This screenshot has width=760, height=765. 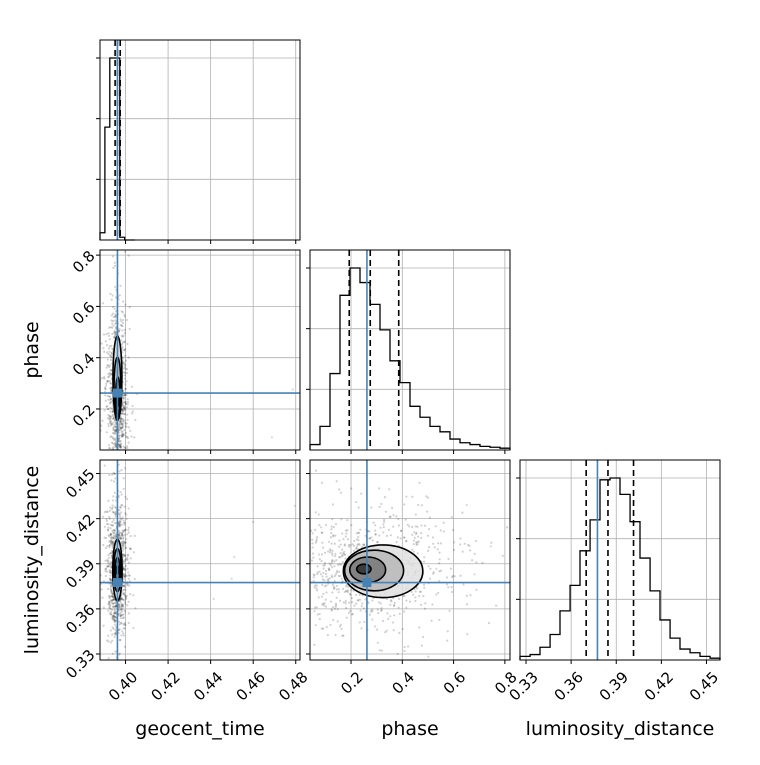 What do you see at coordinates (200, 140) in the screenshot?
I see `hist-panel-geocent_time` at bounding box center [200, 140].